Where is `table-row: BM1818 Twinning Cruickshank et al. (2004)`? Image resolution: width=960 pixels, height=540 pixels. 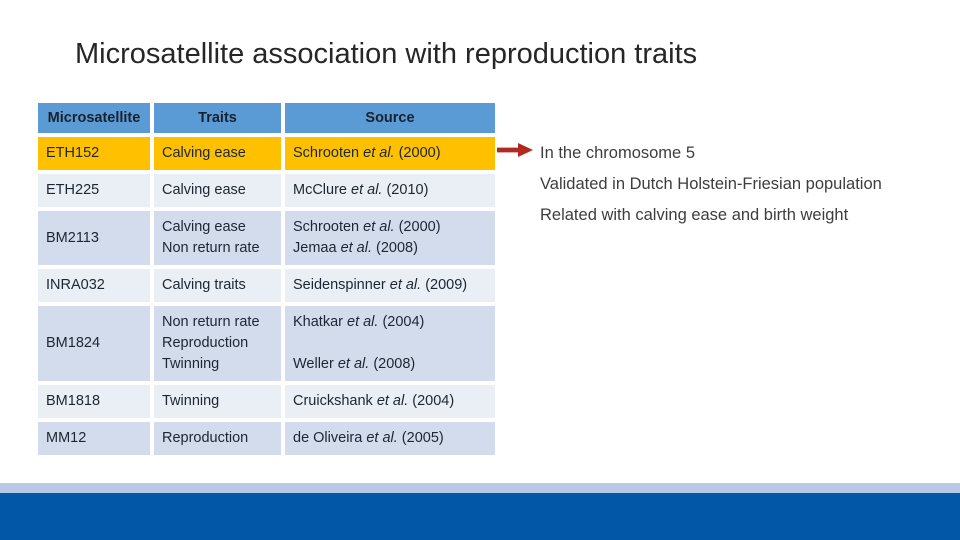 table-row: BM1818 Twinning Cruickshank et al. (2004) is located at coordinates (266, 401).